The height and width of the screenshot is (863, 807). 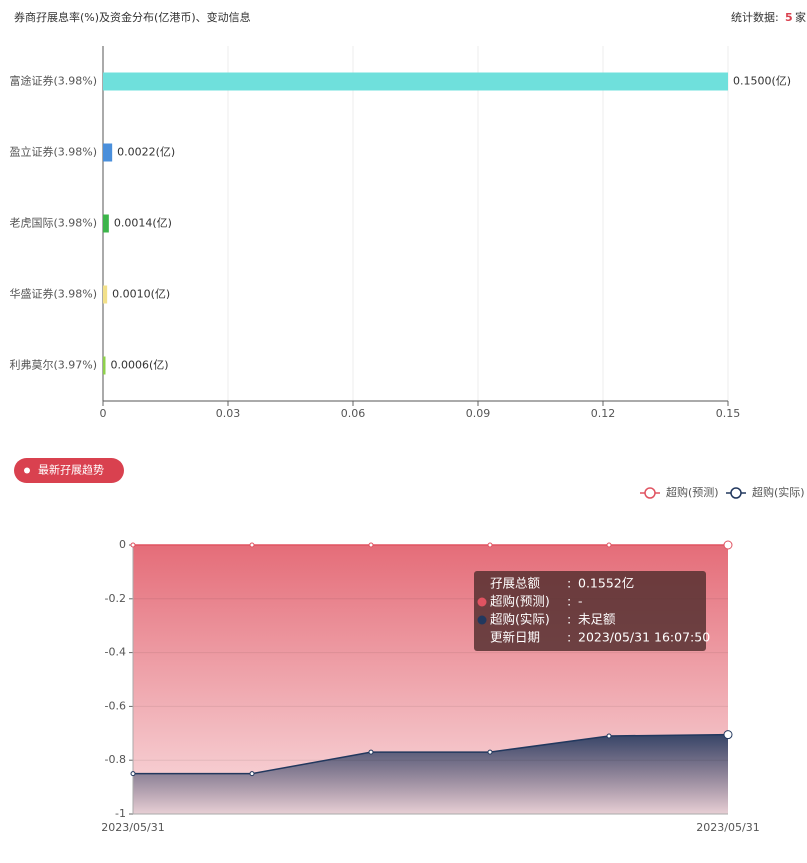 What do you see at coordinates (590, 611) in the screenshot?
I see `tooltip-box` at bounding box center [590, 611].